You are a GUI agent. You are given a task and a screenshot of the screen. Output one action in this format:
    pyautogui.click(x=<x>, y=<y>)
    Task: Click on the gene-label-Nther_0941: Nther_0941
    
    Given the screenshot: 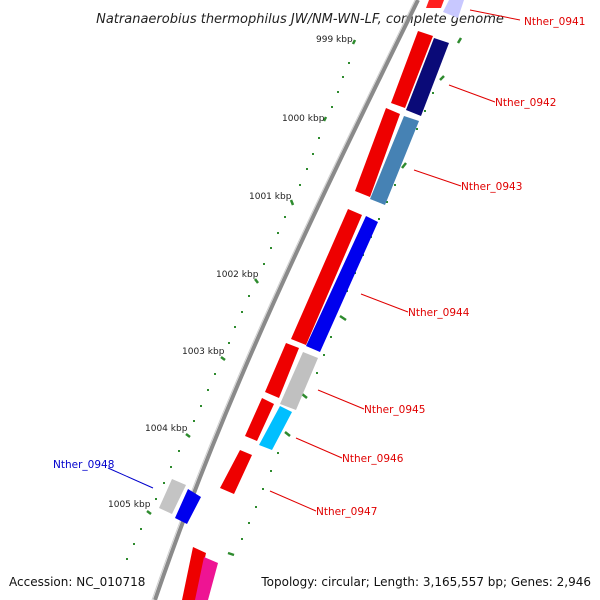 What is the action you would take?
    pyautogui.click(x=554, y=22)
    